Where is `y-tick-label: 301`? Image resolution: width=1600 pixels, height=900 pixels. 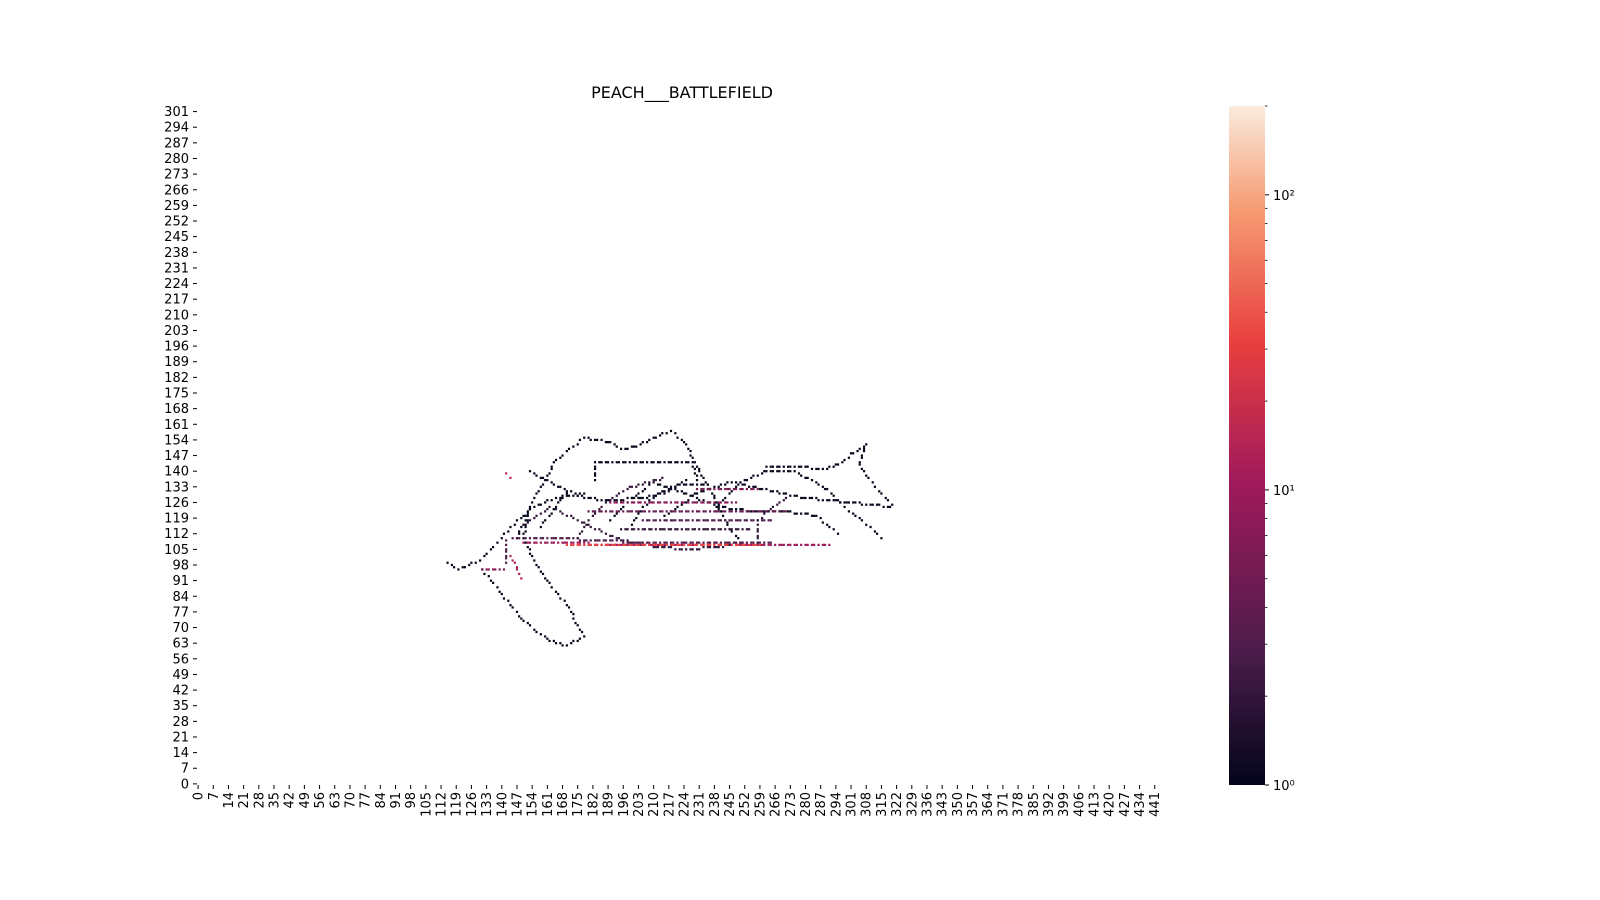 y-tick-label: 301 is located at coordinates (176, 112).